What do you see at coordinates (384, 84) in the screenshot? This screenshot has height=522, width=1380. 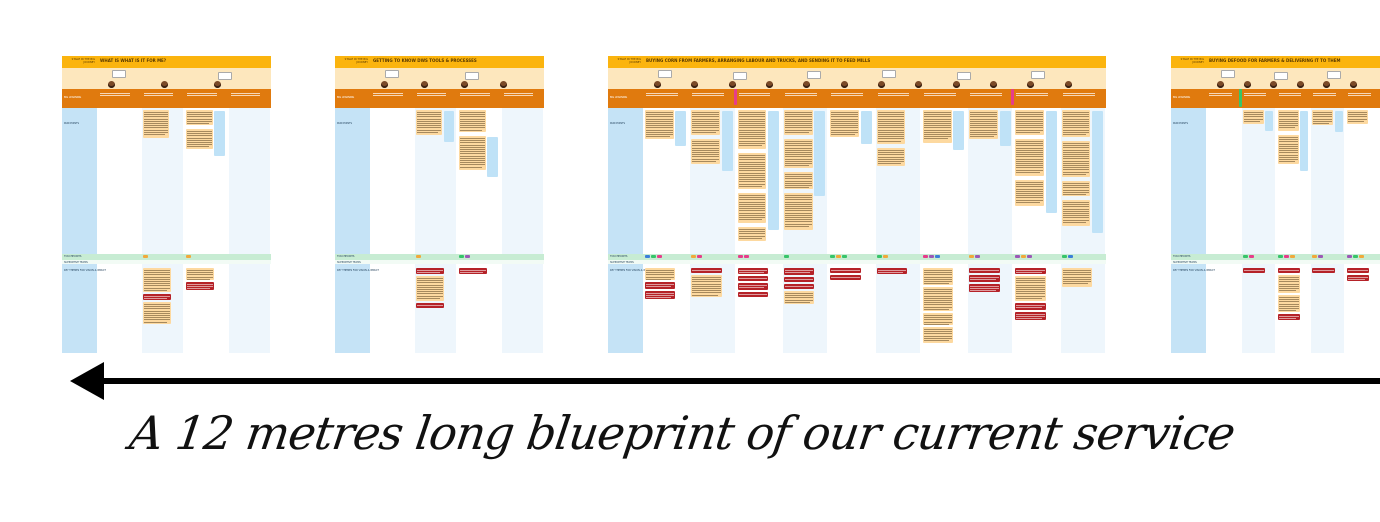 I see `persona-avatar` at bounding box center [384, 84].